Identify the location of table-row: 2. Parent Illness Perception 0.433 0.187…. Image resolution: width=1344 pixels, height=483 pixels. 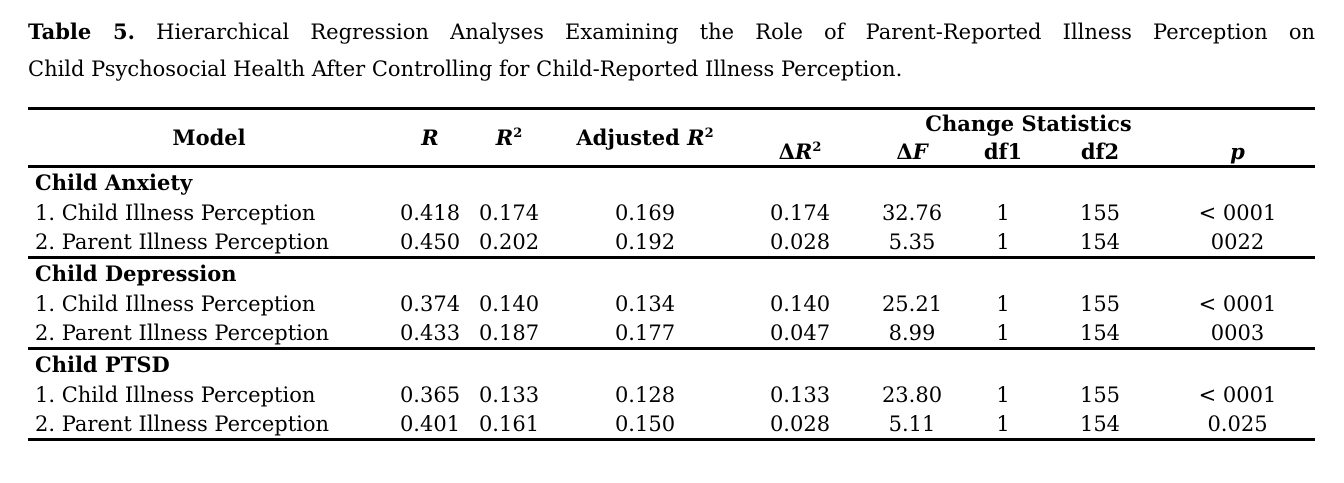
(671, 334).